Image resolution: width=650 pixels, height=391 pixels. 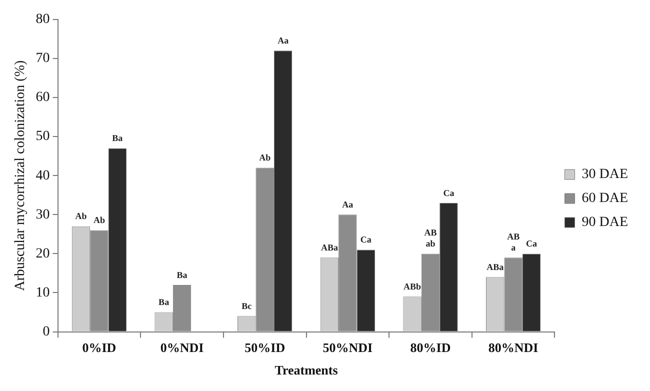 I want to click on y-tick-label: 30, so click(x=43, y=214).